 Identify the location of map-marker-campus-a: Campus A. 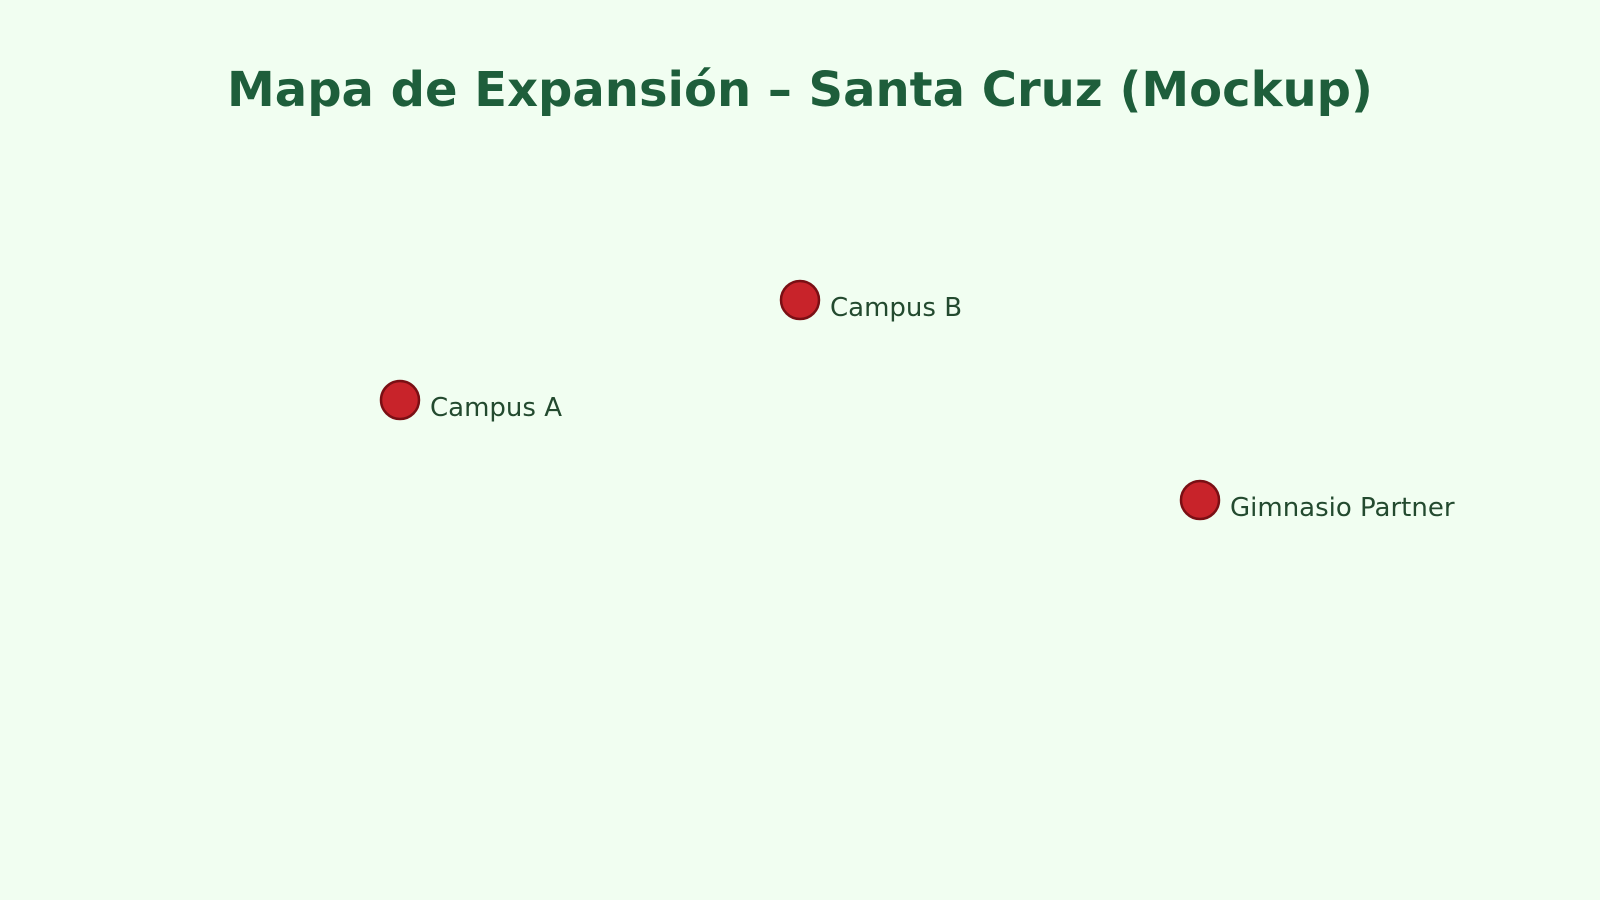
(470, 401).